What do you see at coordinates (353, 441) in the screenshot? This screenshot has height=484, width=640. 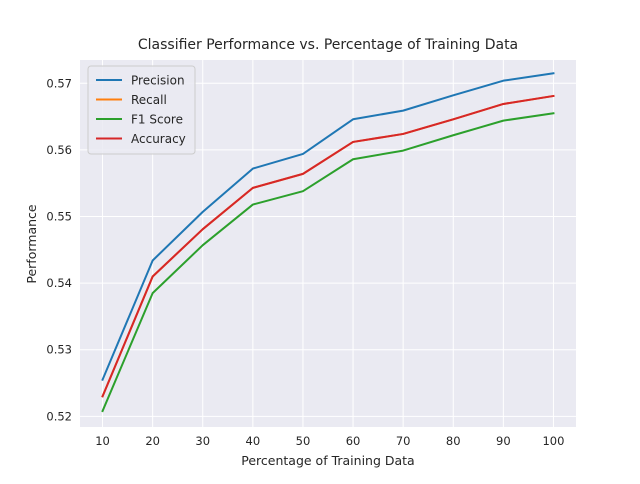 I see `x-tick-label: 60` at bounding box center [353, 441].